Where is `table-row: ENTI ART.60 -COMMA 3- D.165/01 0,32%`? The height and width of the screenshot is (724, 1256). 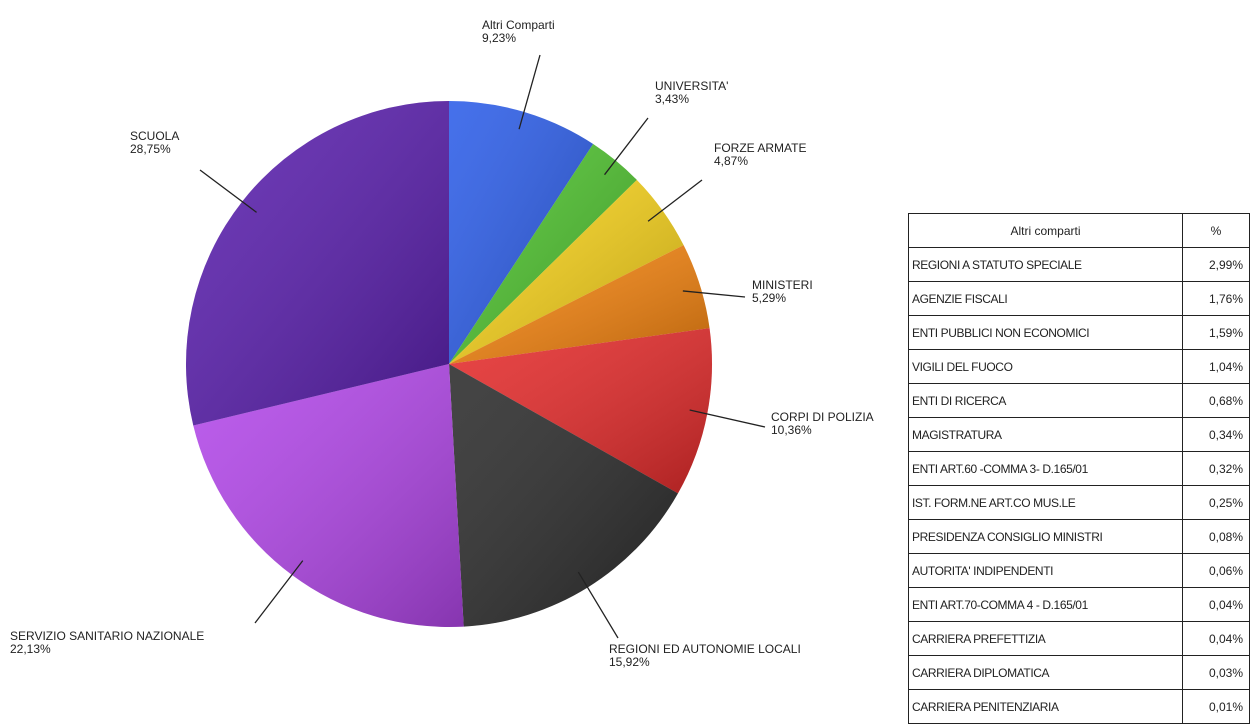 table-row: ENTI ART.60 -COMMA 3- D.165/01 0,32% is located at coordinates (1079, 468).